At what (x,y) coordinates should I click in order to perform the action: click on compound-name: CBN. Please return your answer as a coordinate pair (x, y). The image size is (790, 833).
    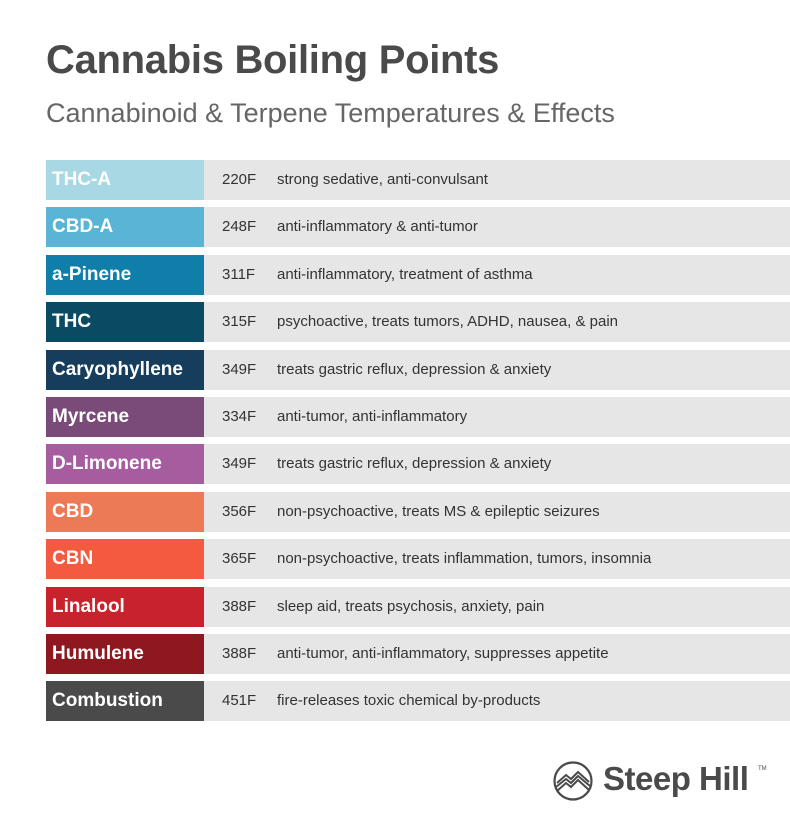
    Looking at the image, I should click on (125, 559).